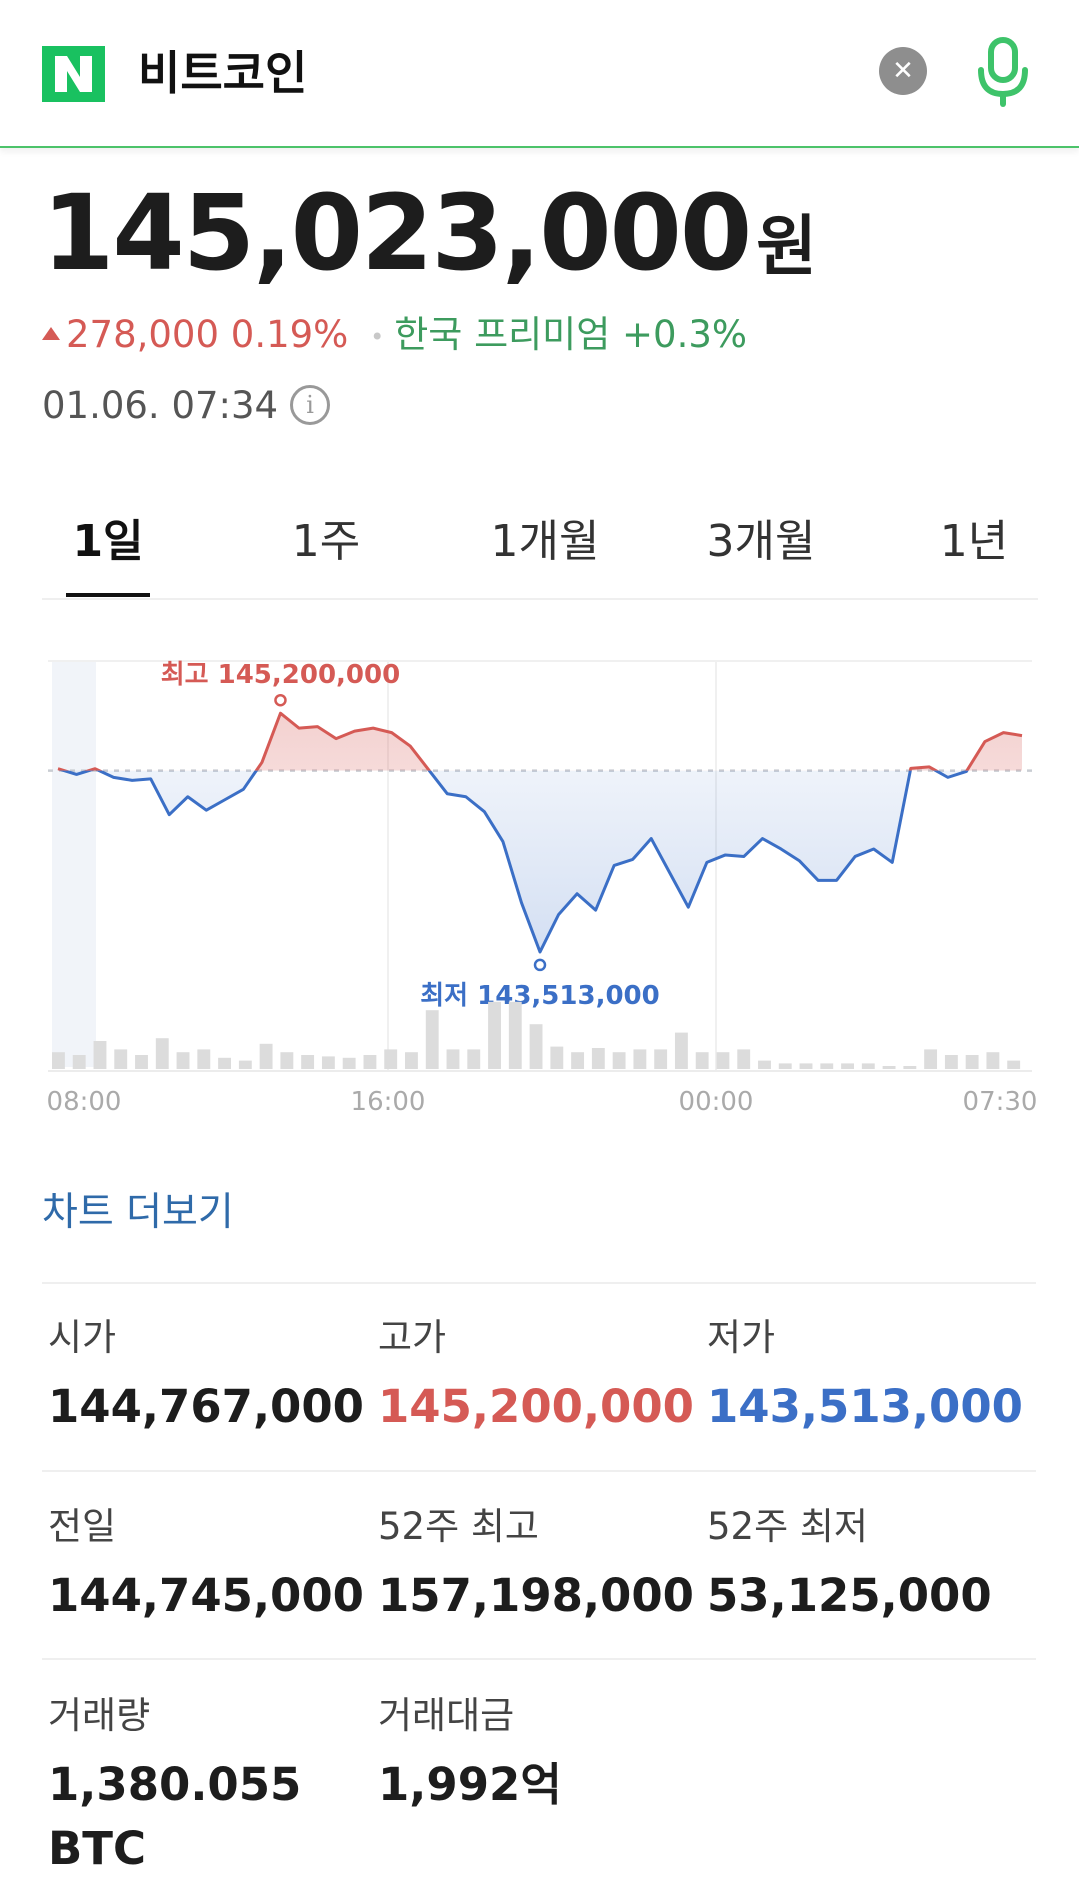 This screenshot has width=1079, height=1892. Describe the element at coordinates (865, 1406) in the screenshot. I see `stat-value: 143,513,000` at that location.